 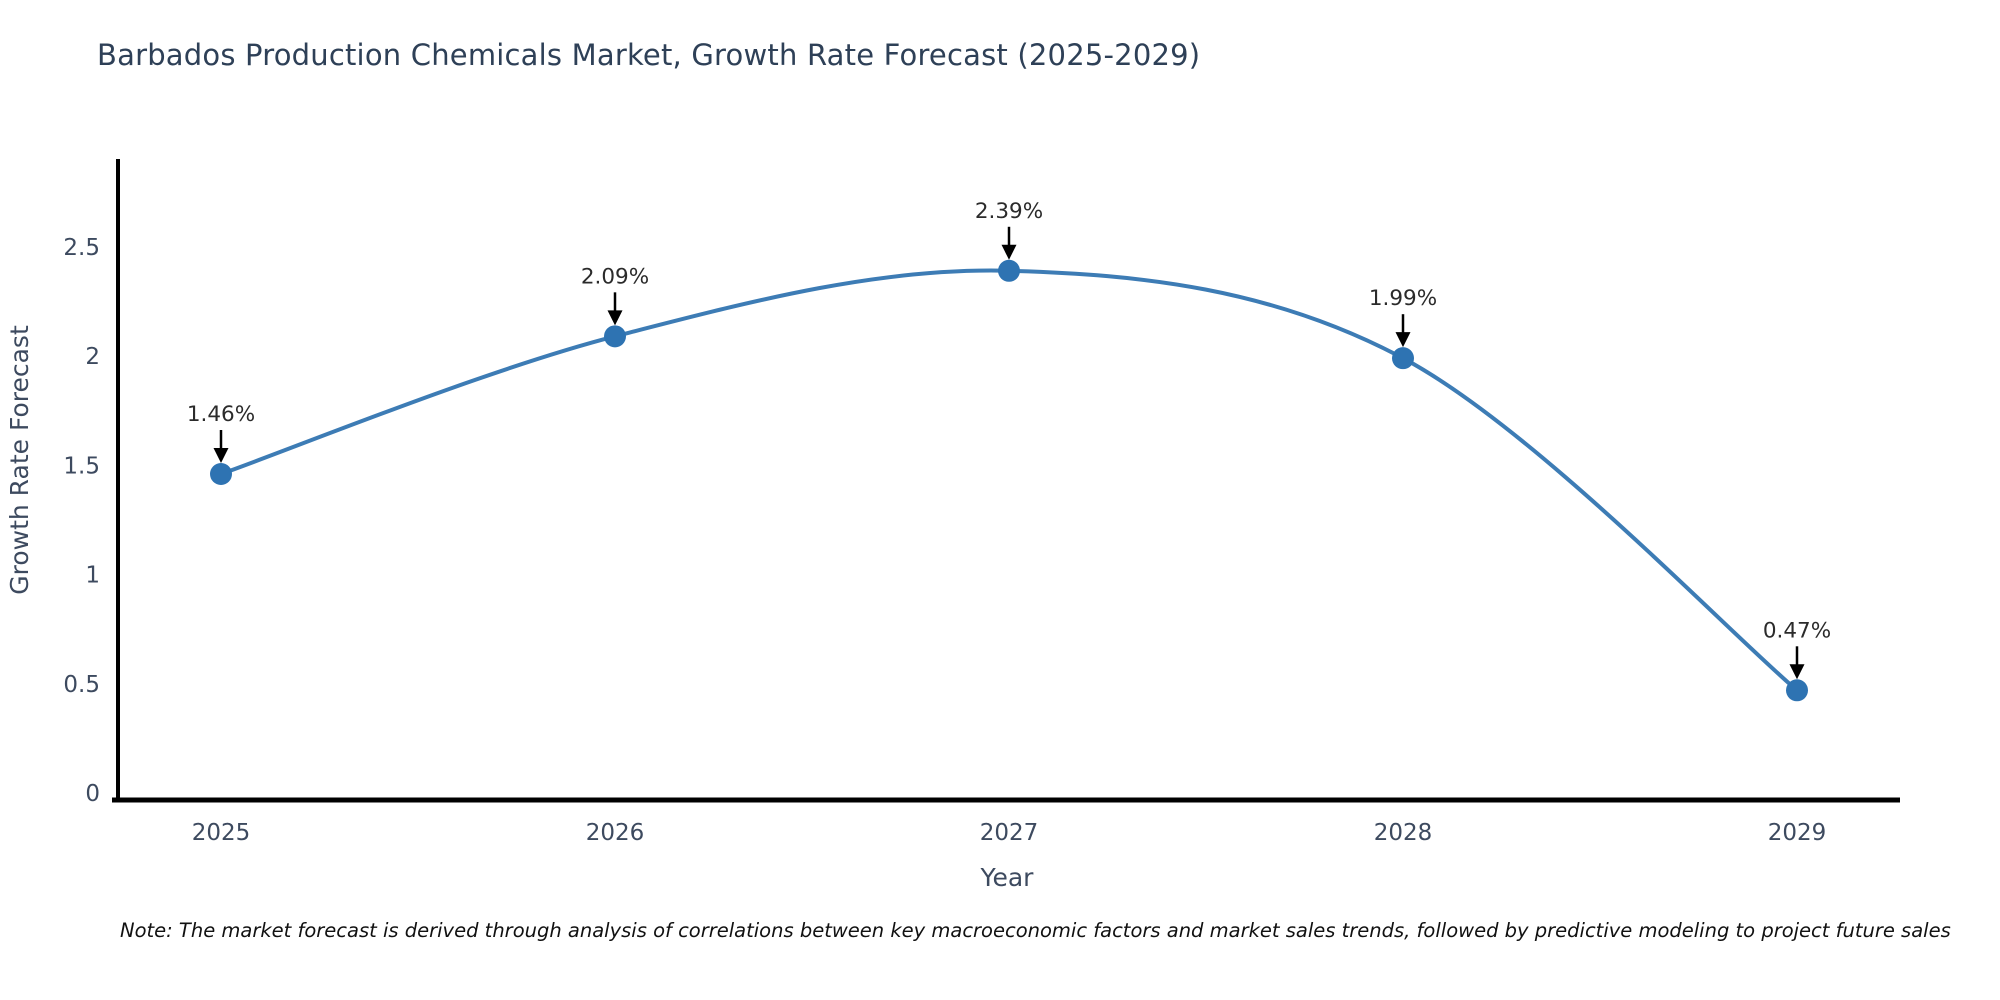 I want to click on data-point-label: 0.47%, so click(x=1797, y=630).